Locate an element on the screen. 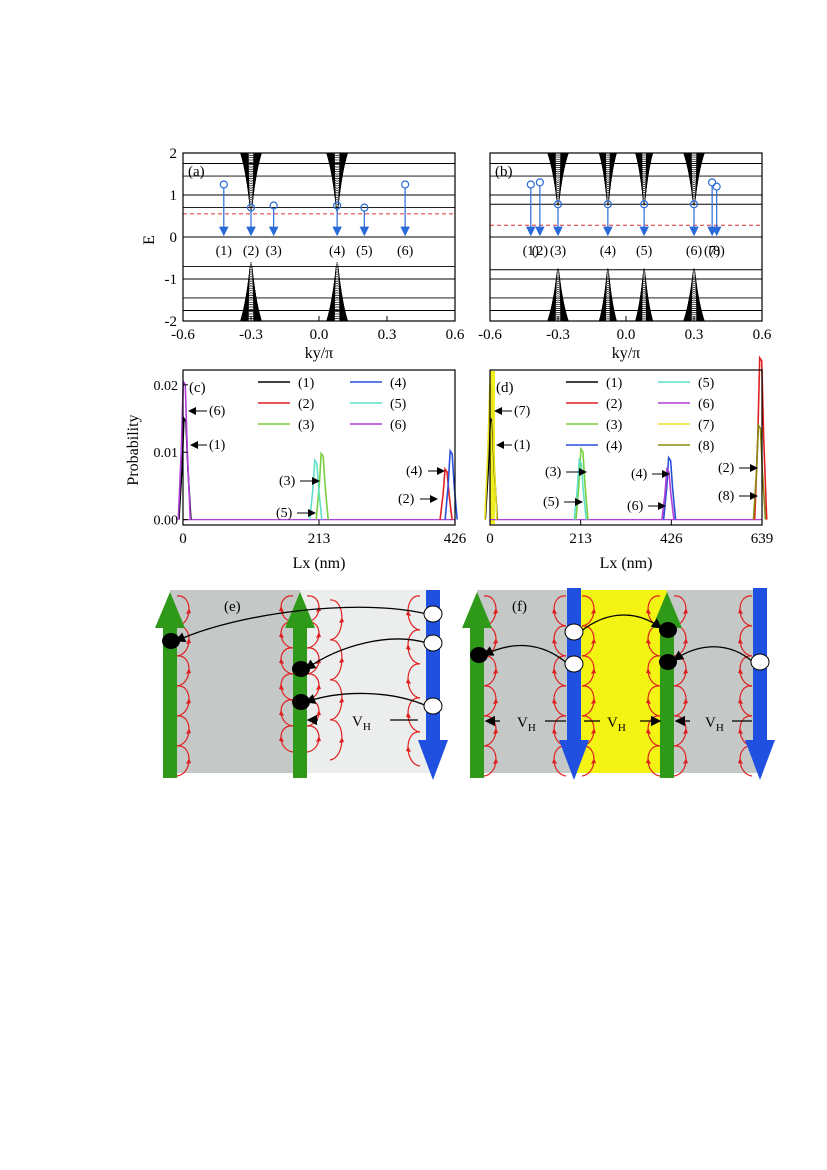  annotation-label: (8) is located at coordinates (726, 496).